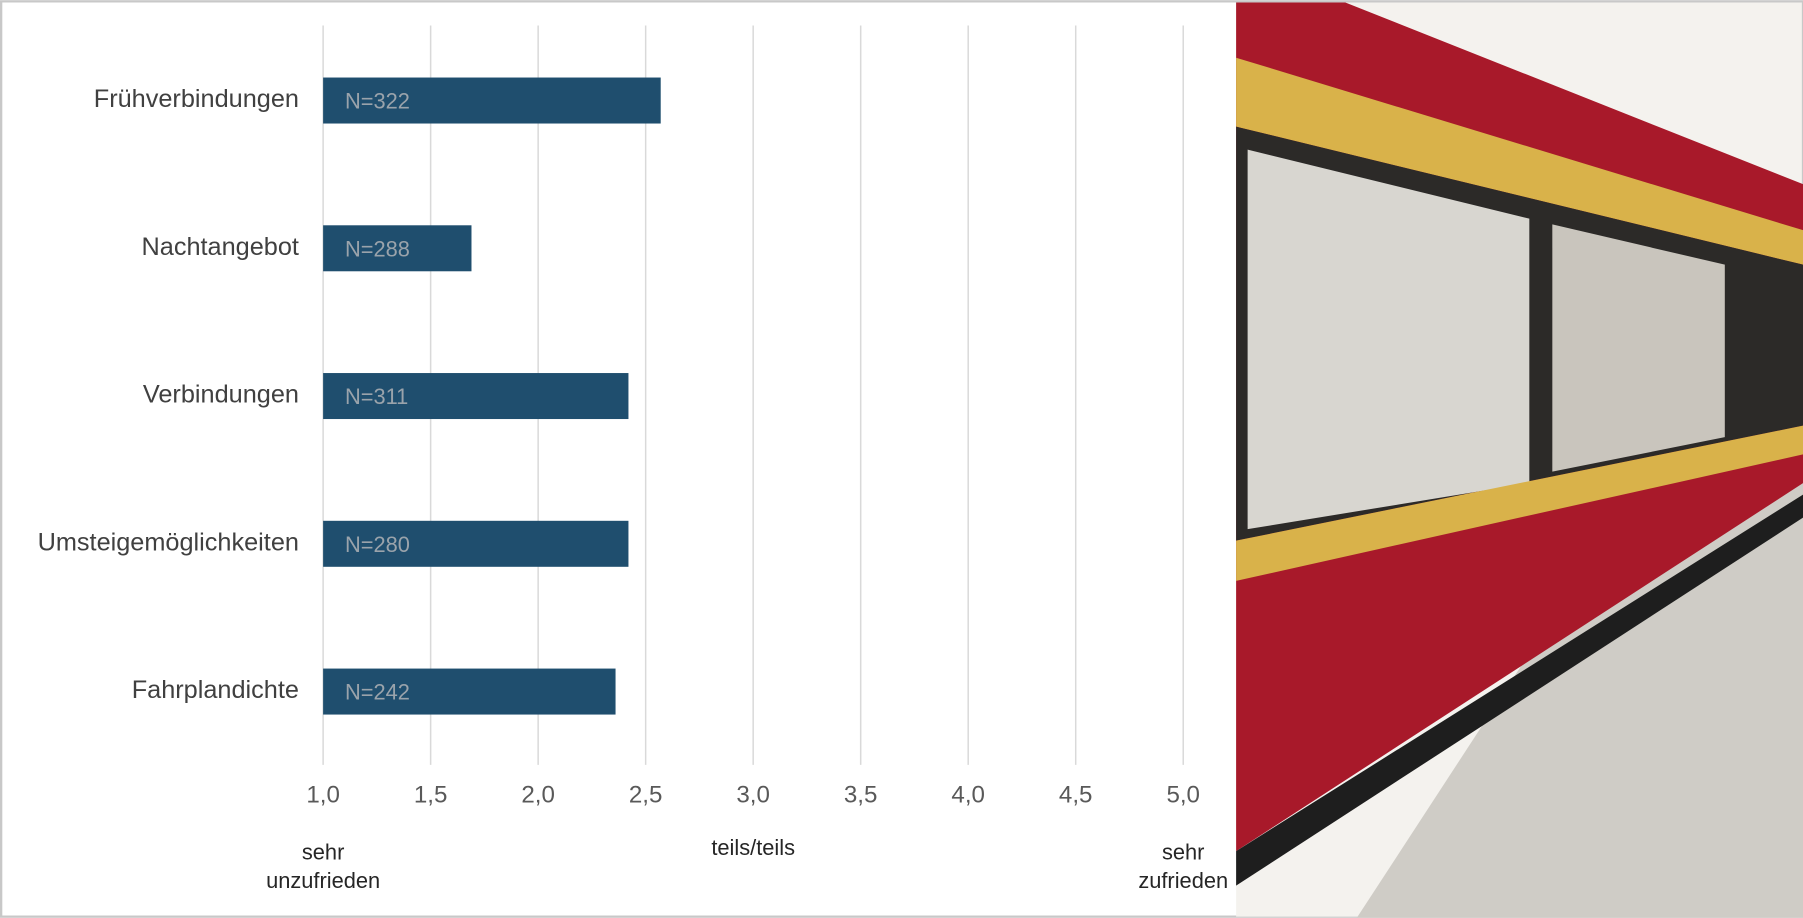 This screenshot has height=918, width=1803. I want to click on y-tick-label: Umsteigemöglichkeiten, so click(168, 542).